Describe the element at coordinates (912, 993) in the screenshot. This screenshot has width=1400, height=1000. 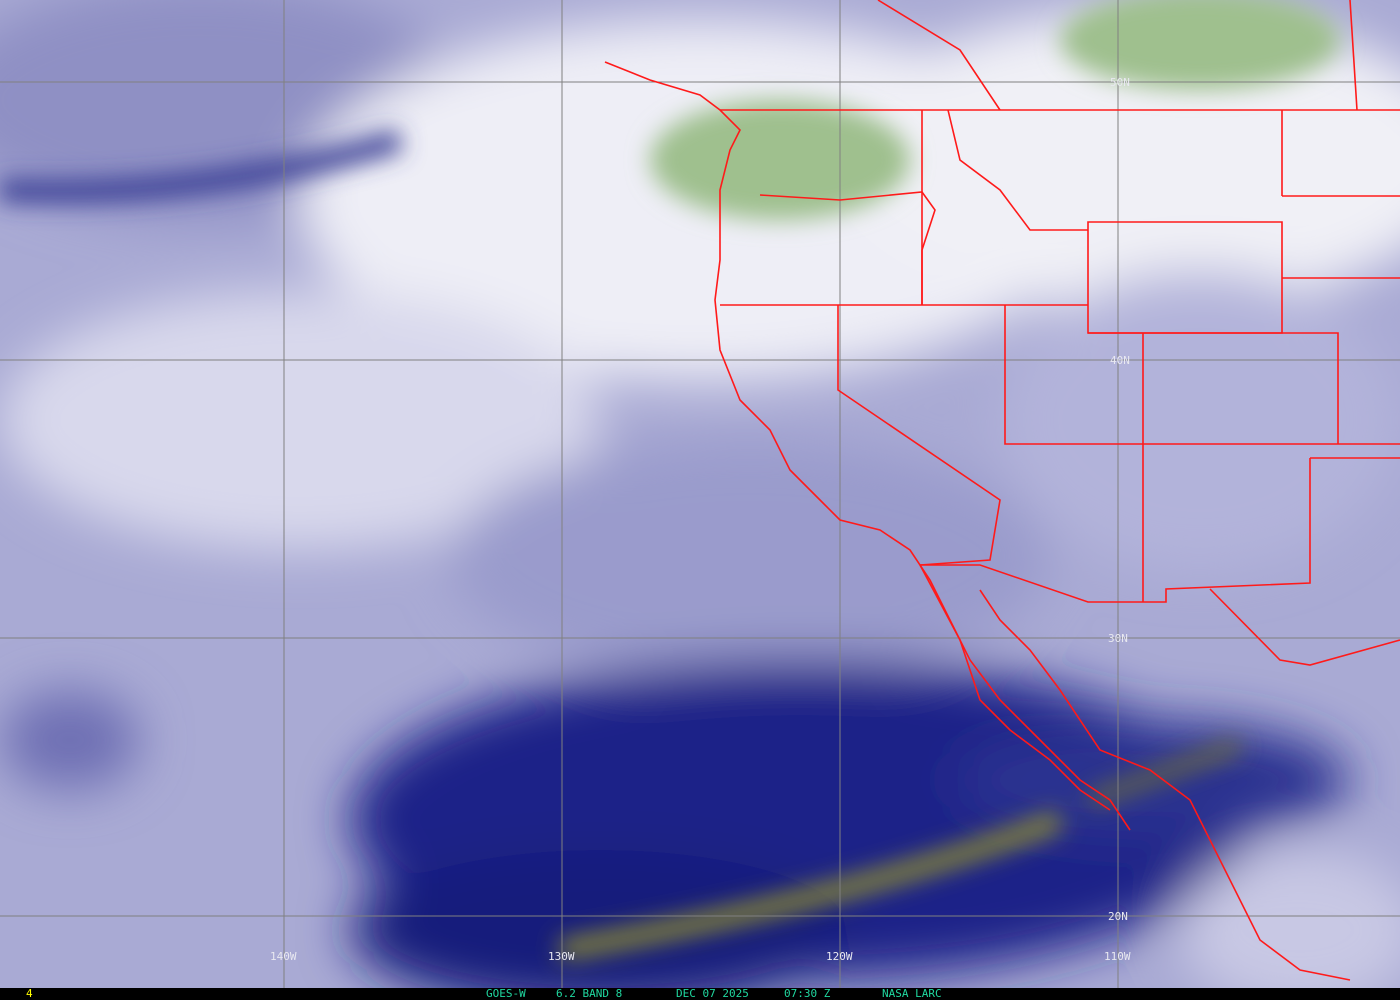
I see `image-source: NASA LARC` at that location.